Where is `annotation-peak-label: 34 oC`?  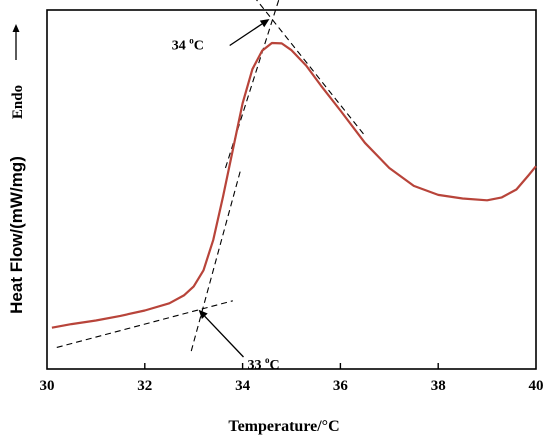
annotation-peak-label: 34 oC is located at coordinates (188, 44).